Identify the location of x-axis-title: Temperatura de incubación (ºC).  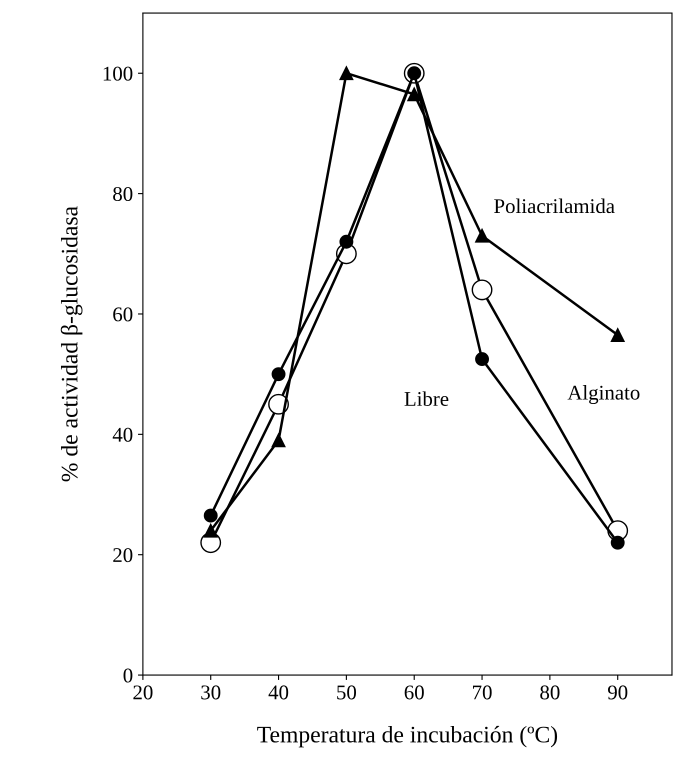
(407, 737).